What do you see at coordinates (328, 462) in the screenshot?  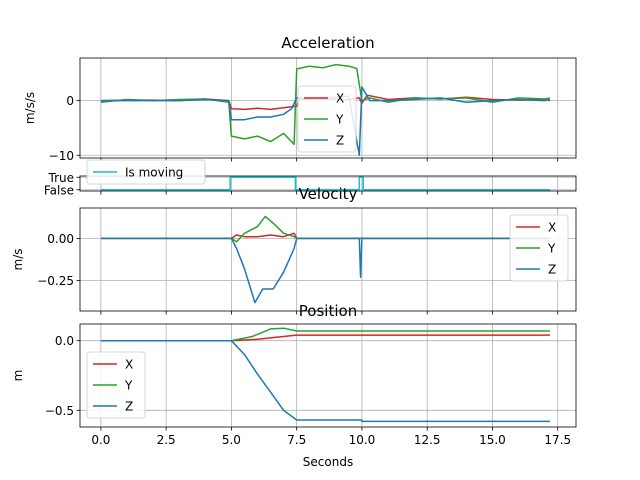 I see `x-axis-label: Seconds` at bounding box center [328, 462].